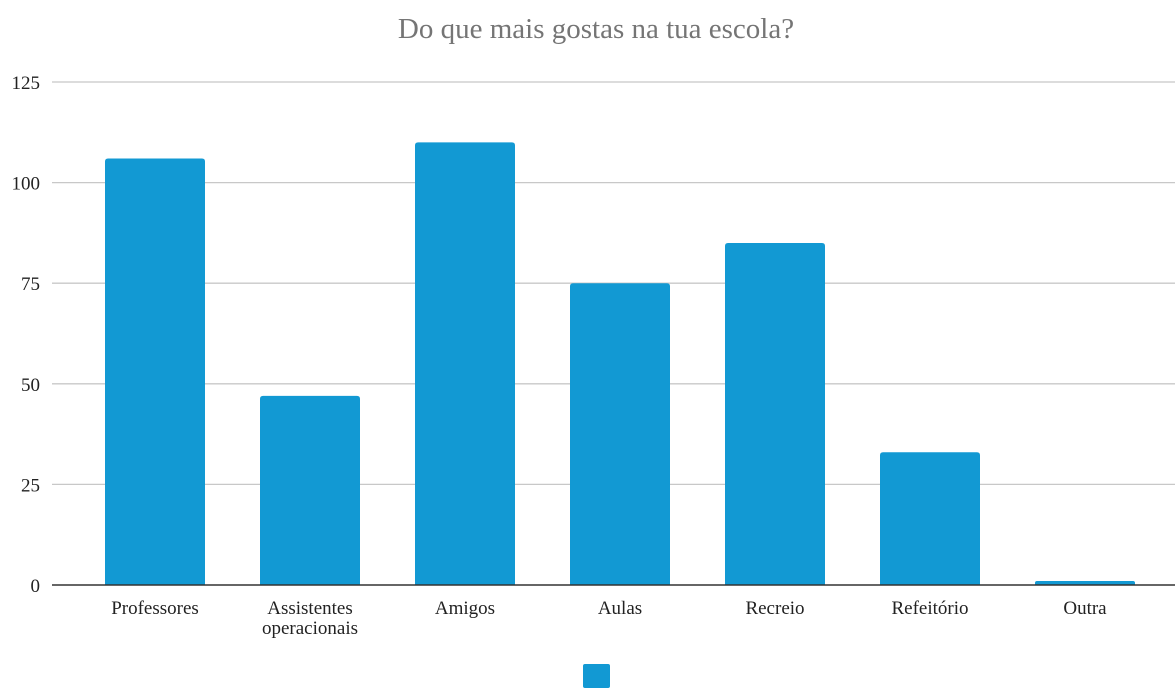 This screenshot has width=1175, height=688. I want to click on y-tick-label: 75, so click(30, 284).